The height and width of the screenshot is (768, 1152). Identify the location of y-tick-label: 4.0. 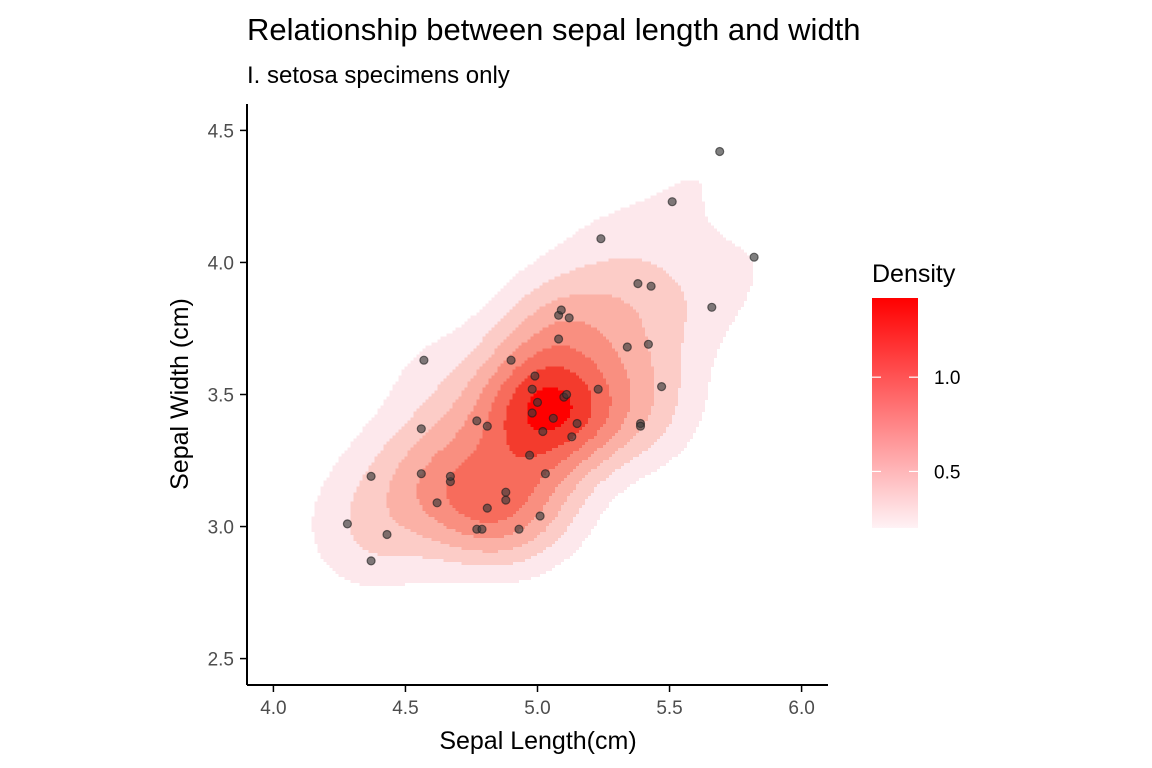
(221, 263).